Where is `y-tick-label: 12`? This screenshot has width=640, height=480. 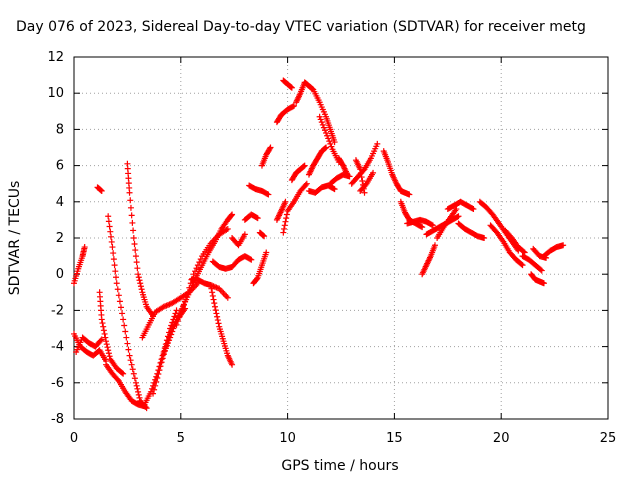
y-tick-label: 12 is located at coordinates (55, 57).